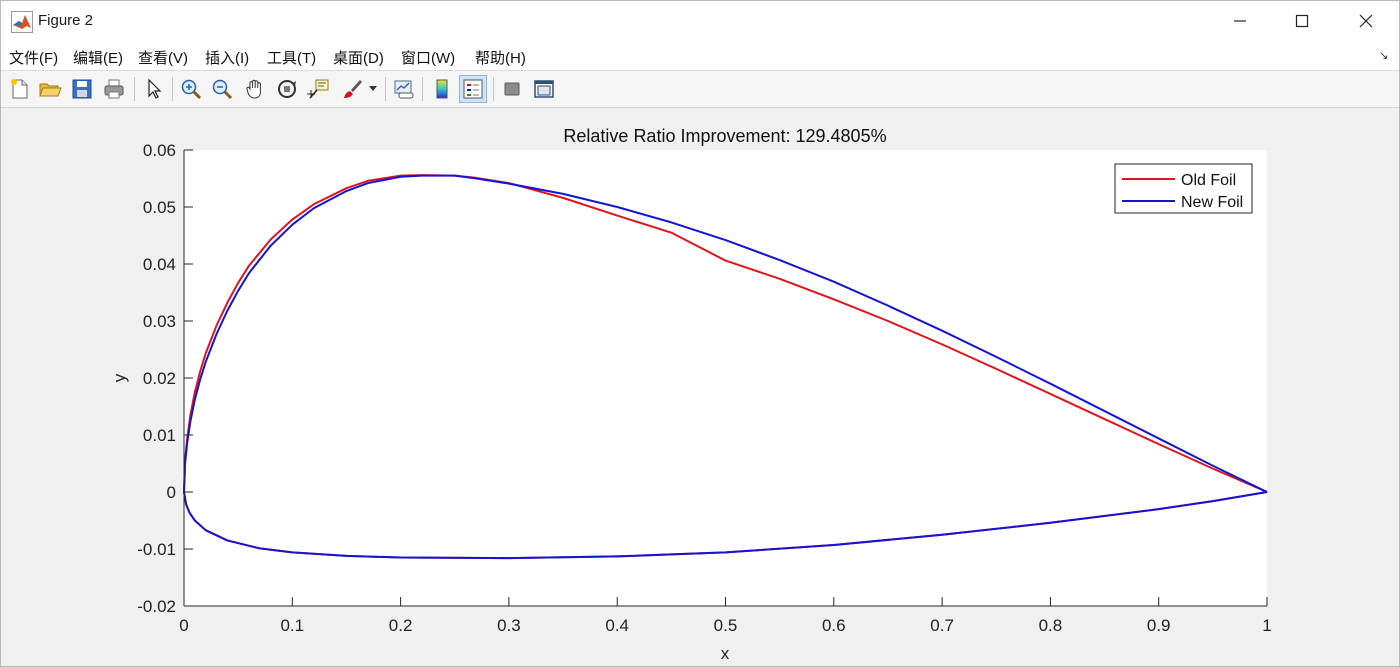 This screenshot has height=667, width=1400. I want to click on print-button, so click(114, 89).